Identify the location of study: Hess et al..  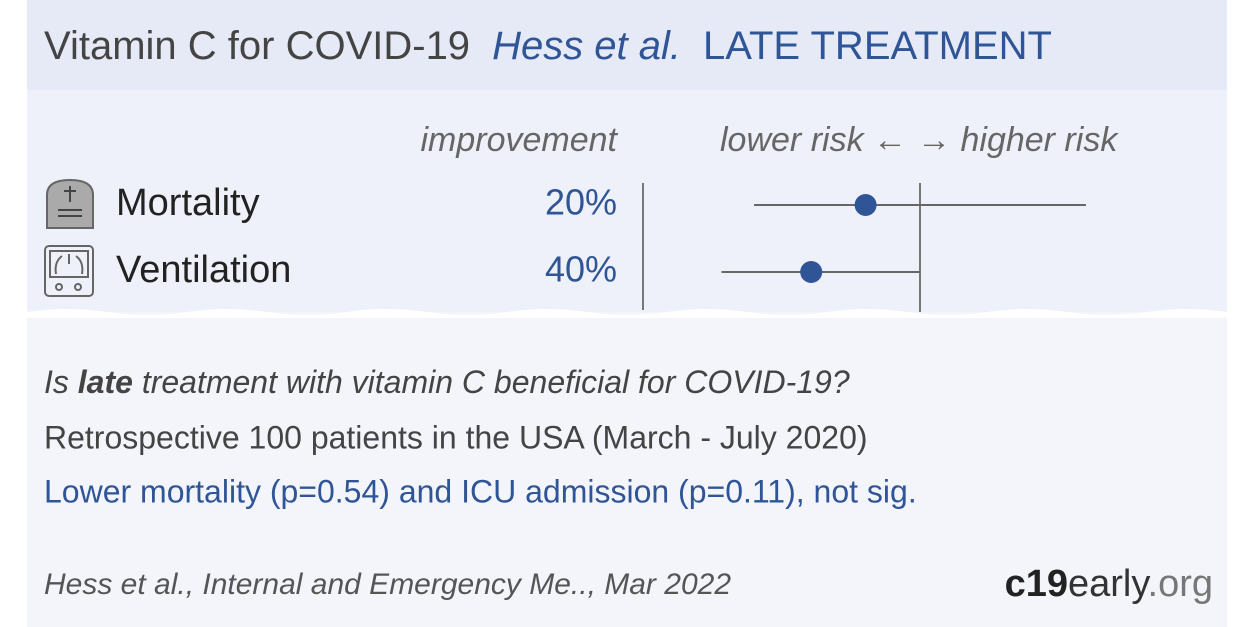
(586, 46).